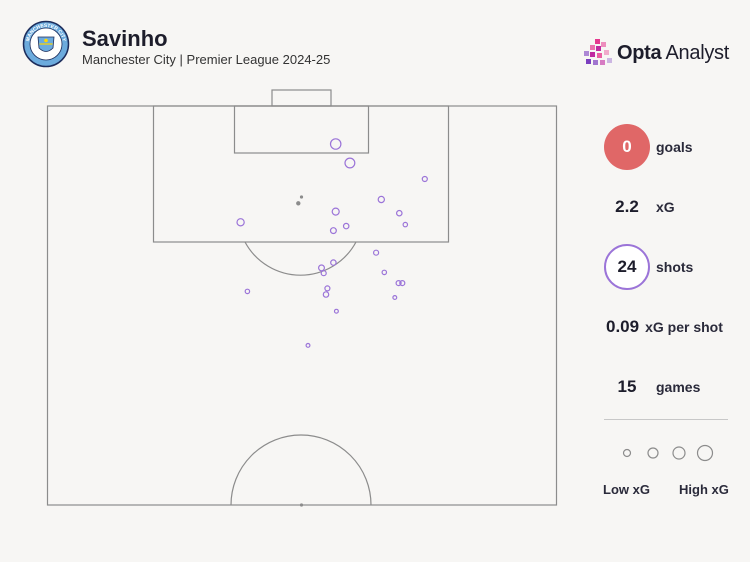 This screenshot has width=750, height=562. Describe the element at coordinates (695, 52) in the screenshot. I see `brand-name-rest: Analyst` at that location.